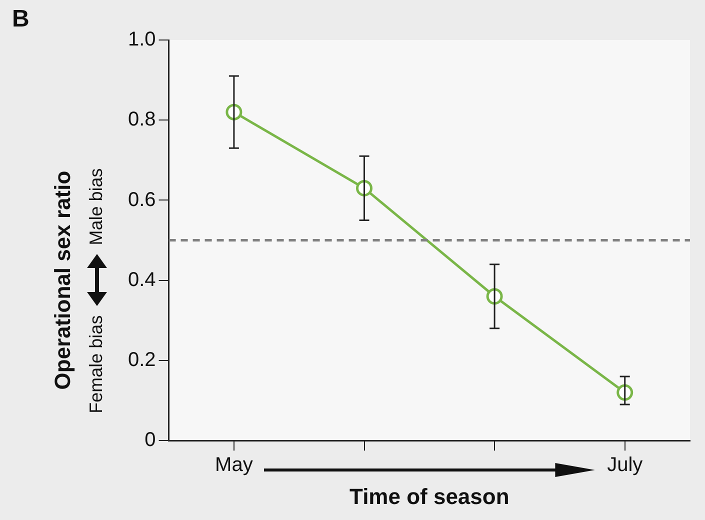  Describe the element at coordinates (625, 465) in the screenshot. I see `x-tick-label: July` at that location.